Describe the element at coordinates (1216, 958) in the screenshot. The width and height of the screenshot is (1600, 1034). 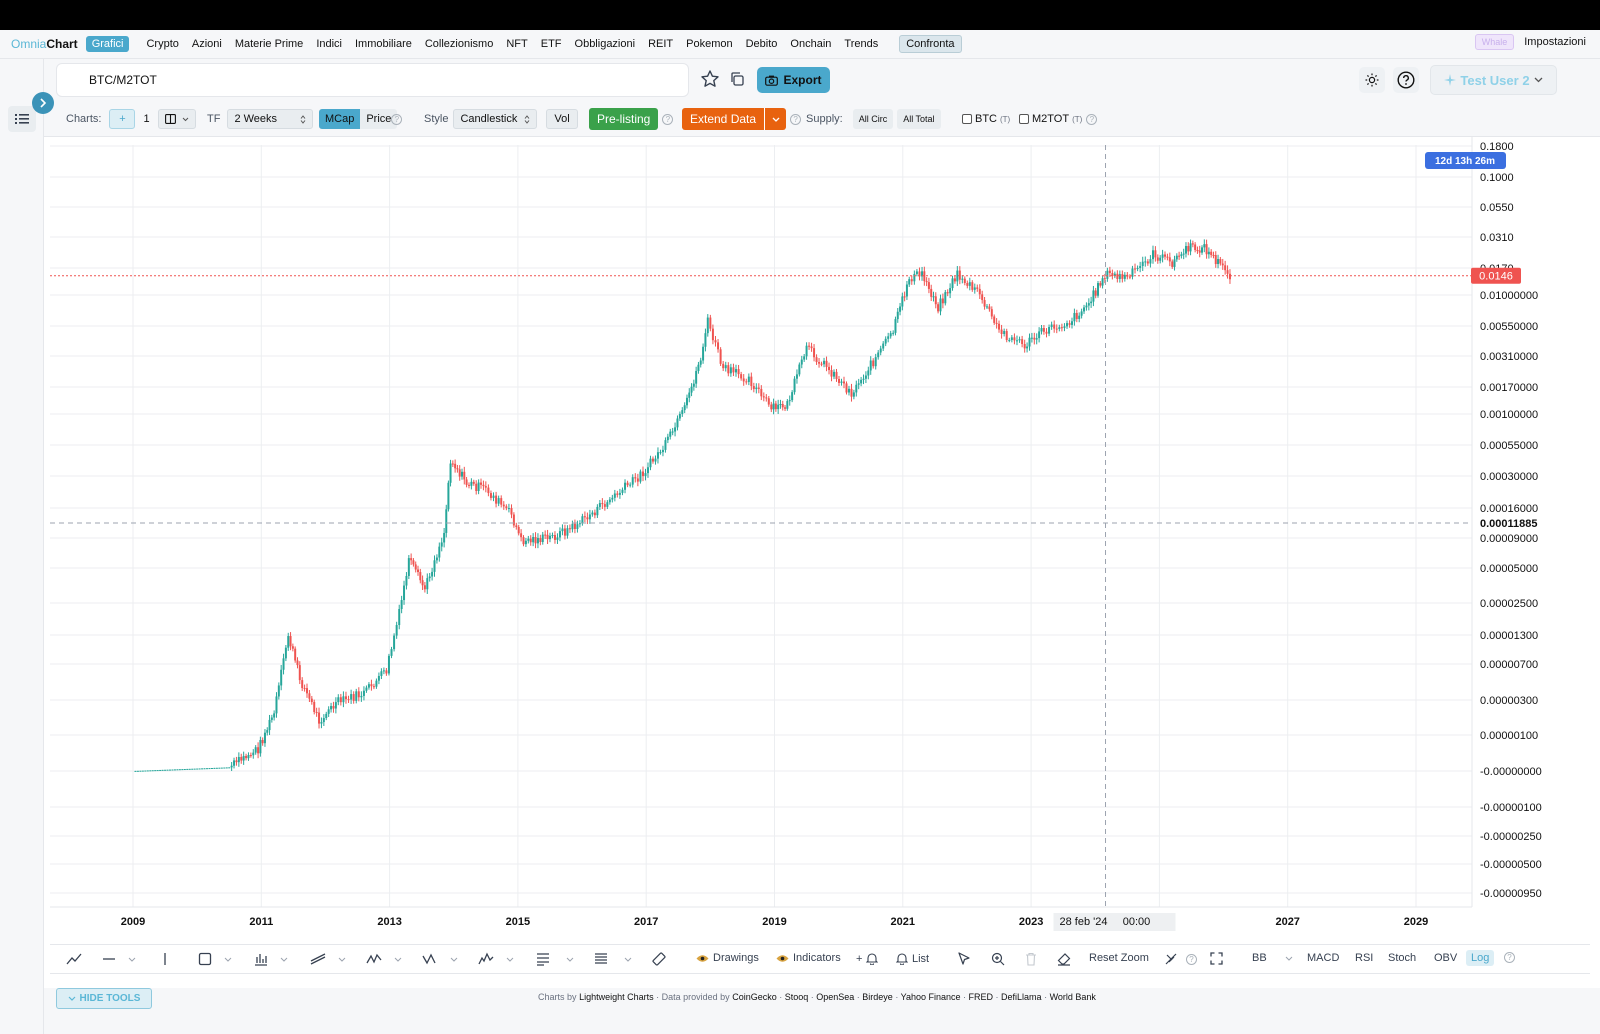
I see `fullscreen-button` at that location.